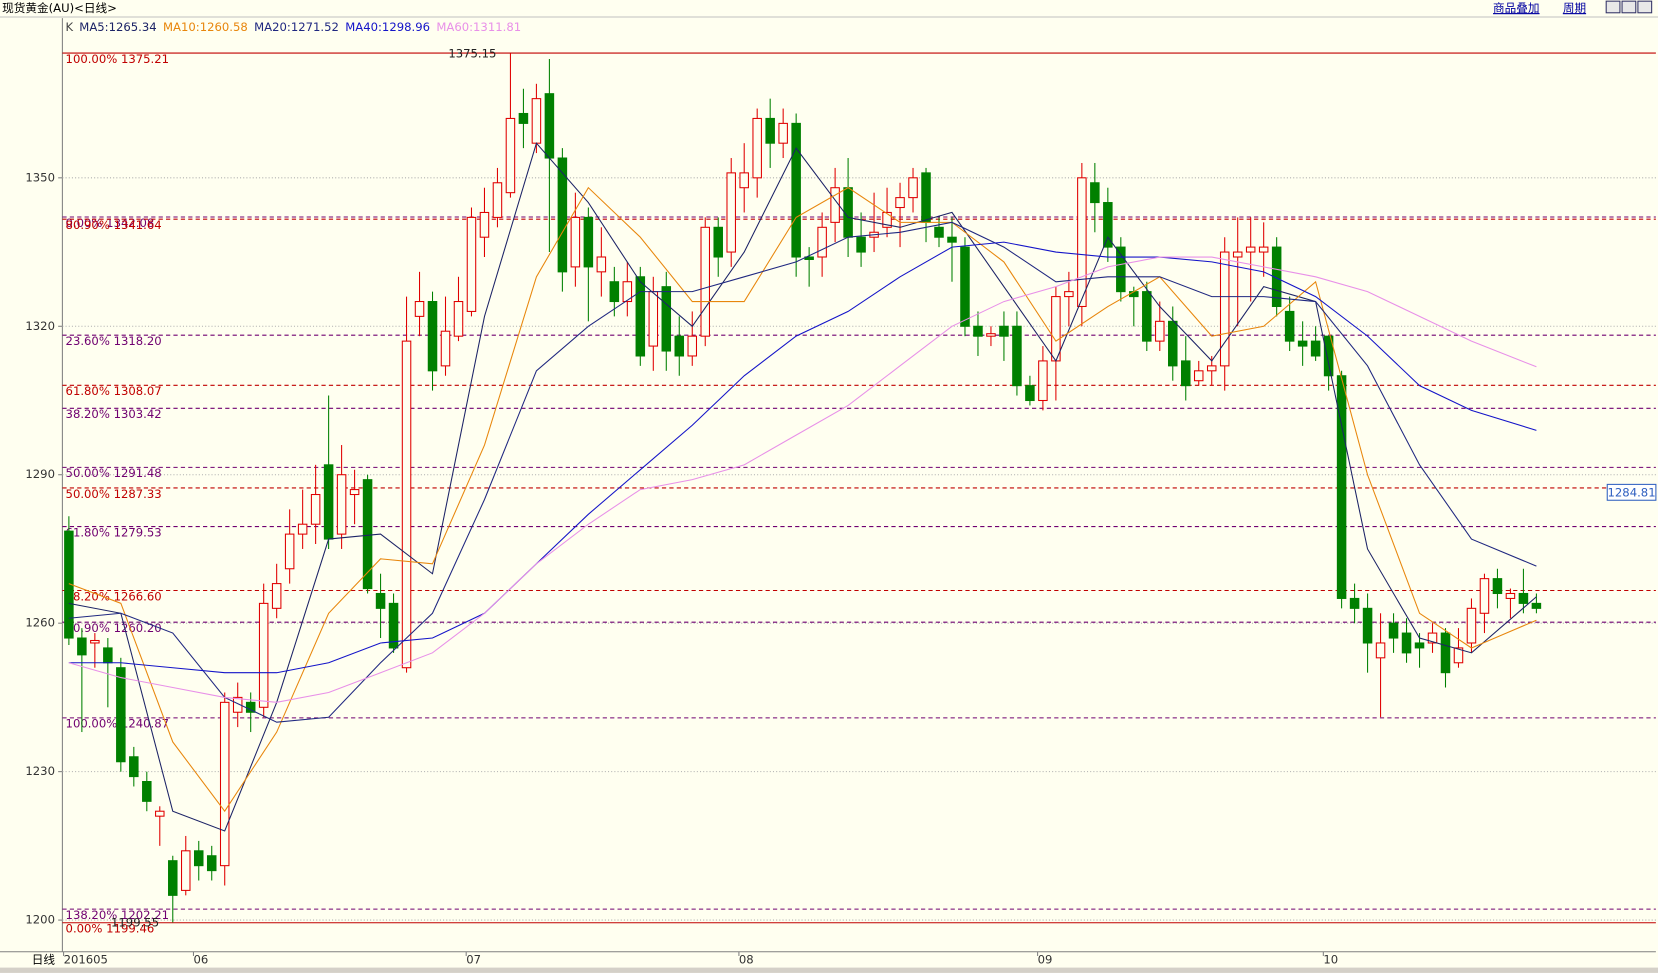  Describe the element at coordinates (44, 960) in the screenshot. I see `period-label: 日线` at that location.